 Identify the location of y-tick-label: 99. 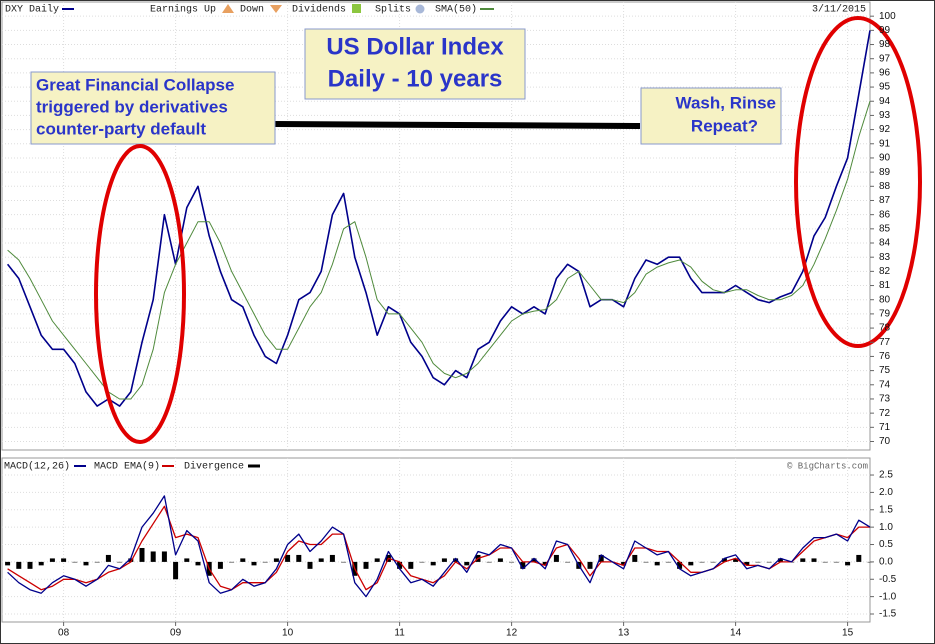
(885, 30).